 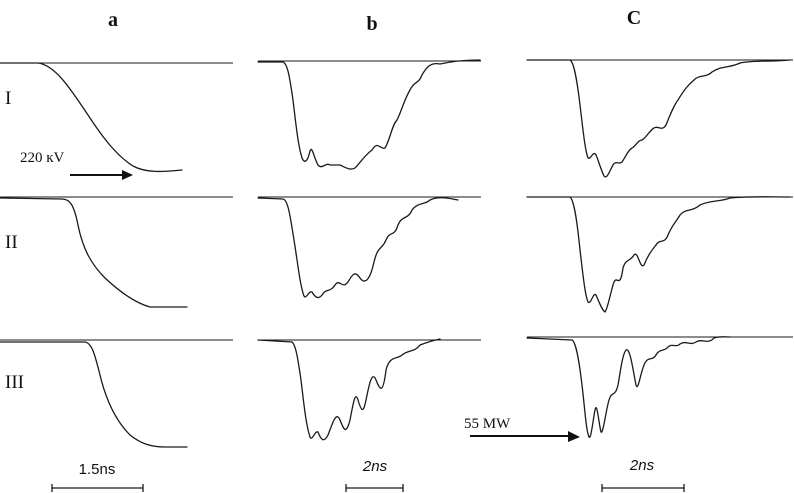 I want to click on scale-bar-label-c: 2ns, so click(x=642, y=465).